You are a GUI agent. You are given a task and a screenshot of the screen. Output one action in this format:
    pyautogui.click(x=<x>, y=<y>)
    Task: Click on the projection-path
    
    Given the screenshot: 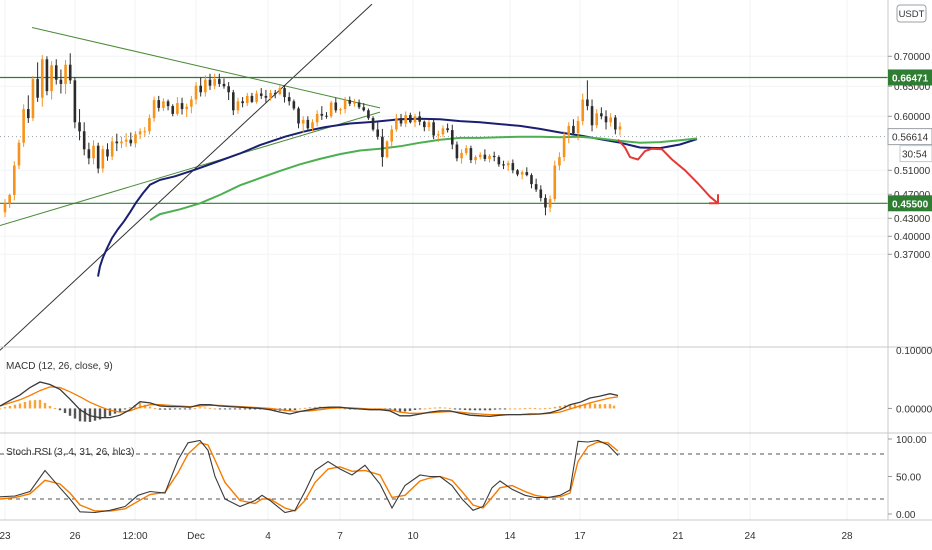 What is the action you would take?
    pyautogui.click(x=668, y=172)
    